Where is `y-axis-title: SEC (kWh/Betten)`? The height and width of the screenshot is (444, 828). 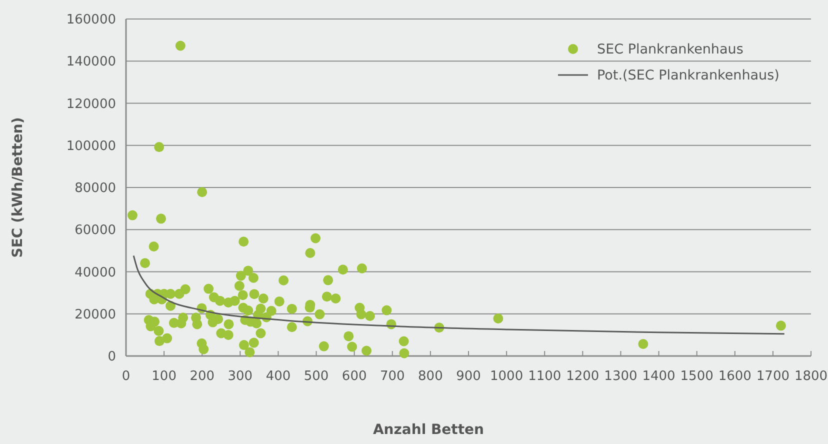 y-axis-title: SEC (kWh/Betten) is located at coordinates (18, 187).